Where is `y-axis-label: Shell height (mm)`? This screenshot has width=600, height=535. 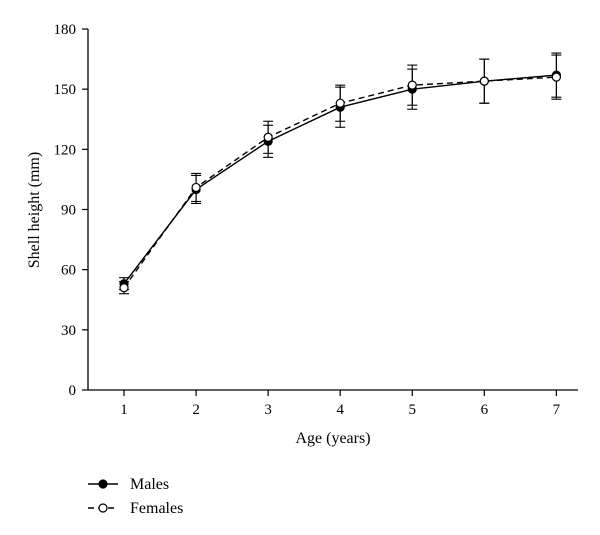
y-axis-label: Shell height (mm) is located at coordinates (34, 210).